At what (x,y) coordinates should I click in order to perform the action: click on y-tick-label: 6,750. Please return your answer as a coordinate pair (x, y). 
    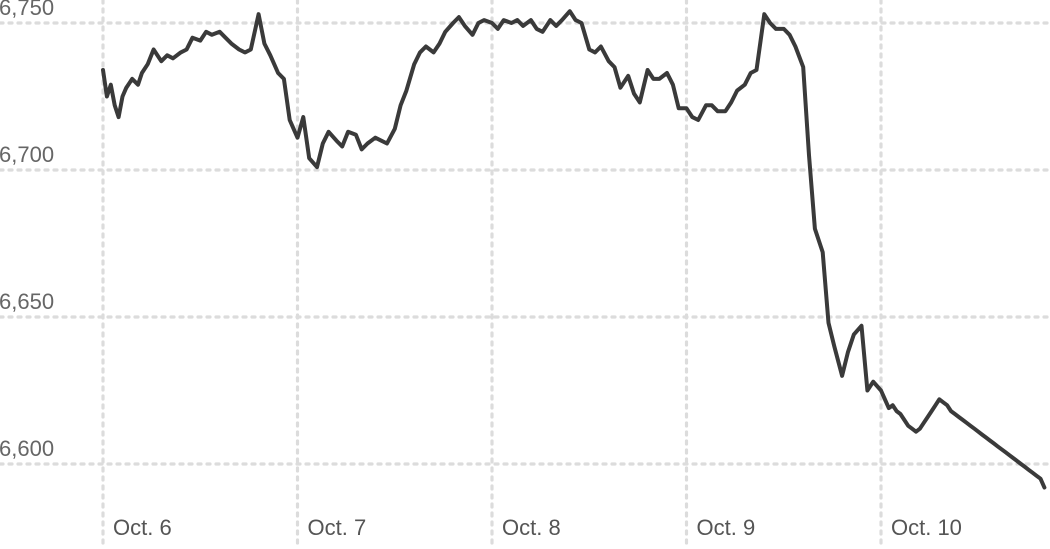
    Looking at the image, I should click on (27, 10).